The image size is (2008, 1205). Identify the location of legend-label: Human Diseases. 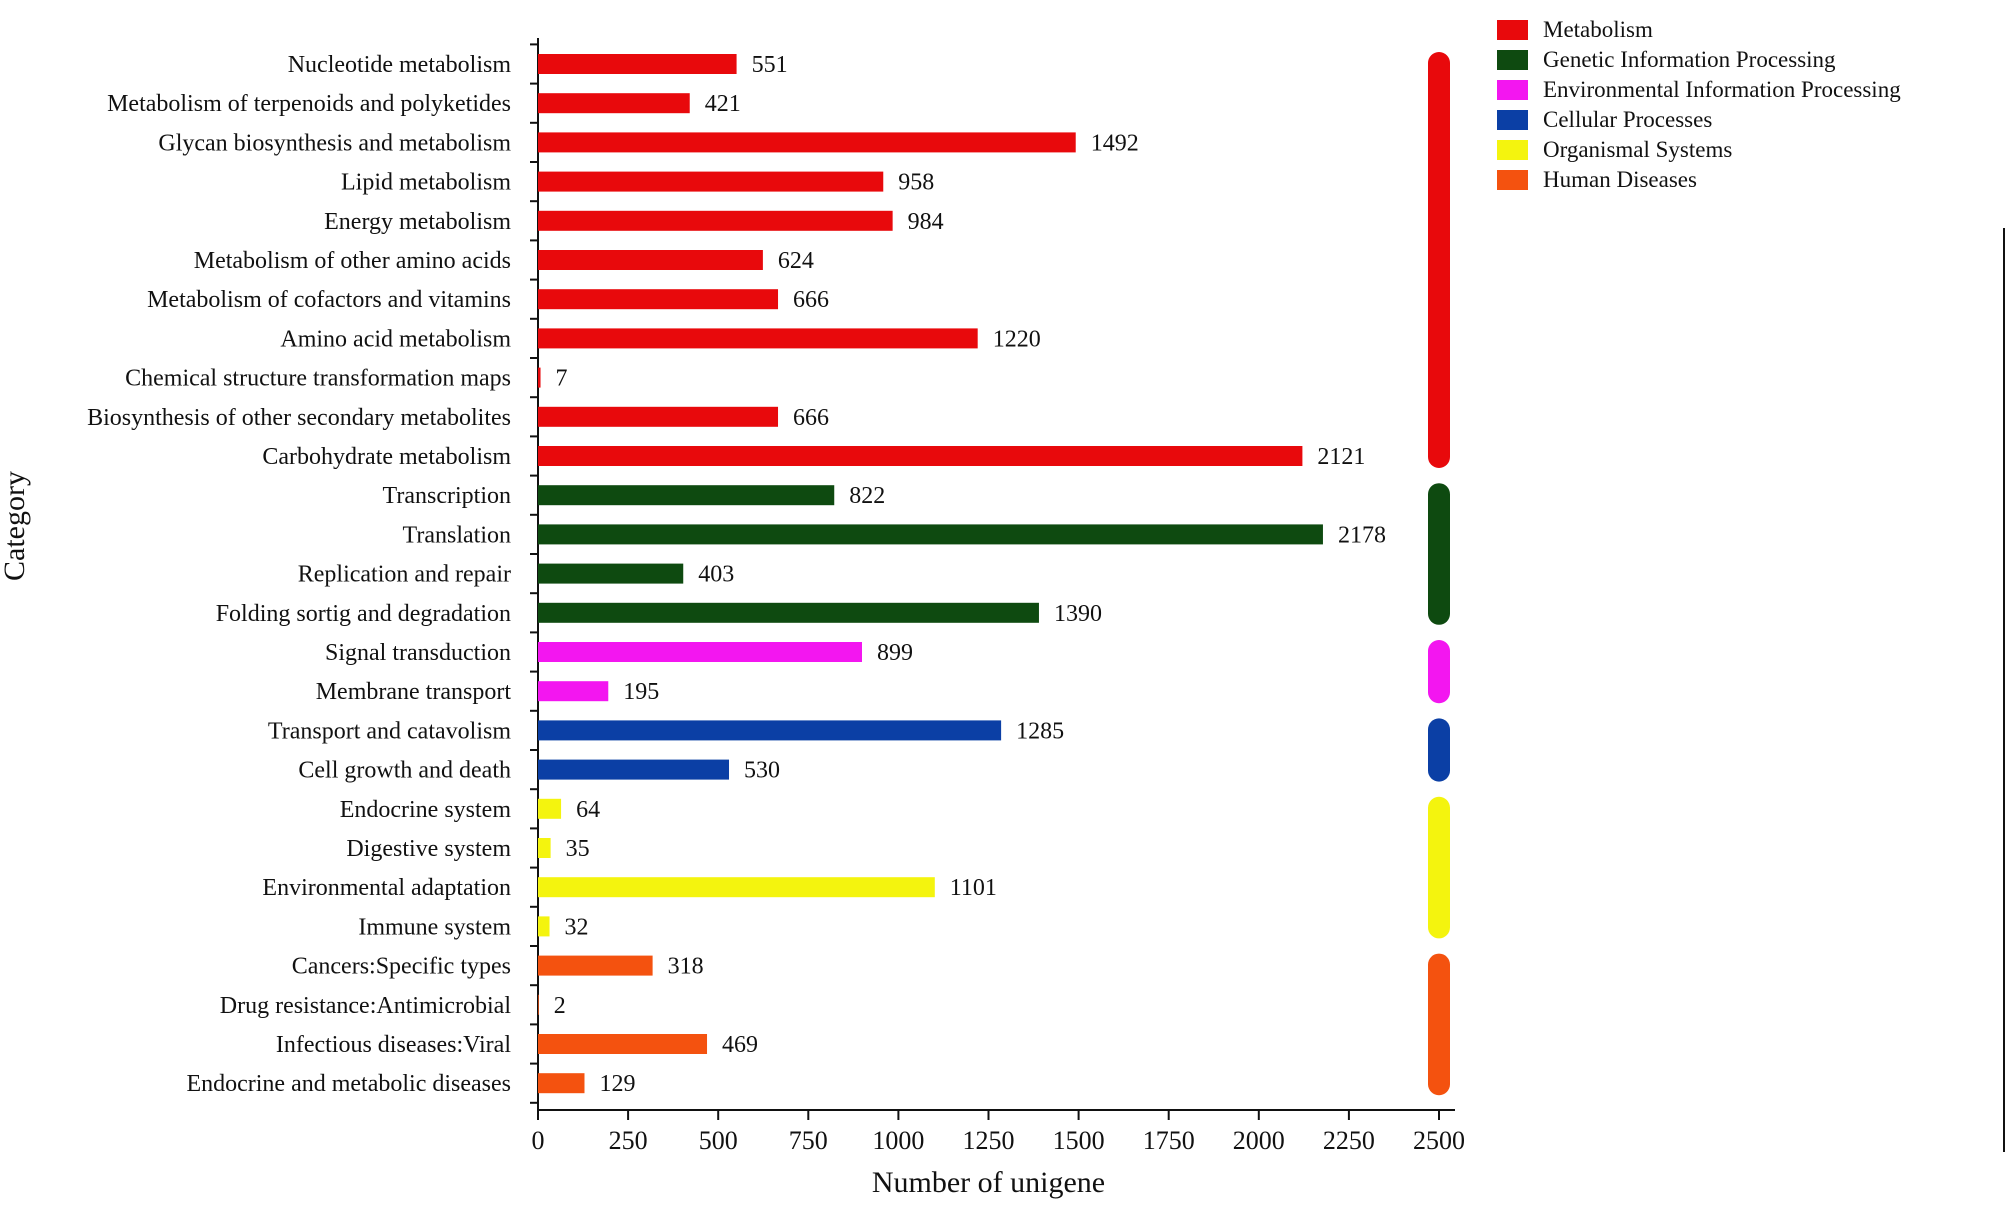
(1620, 179).